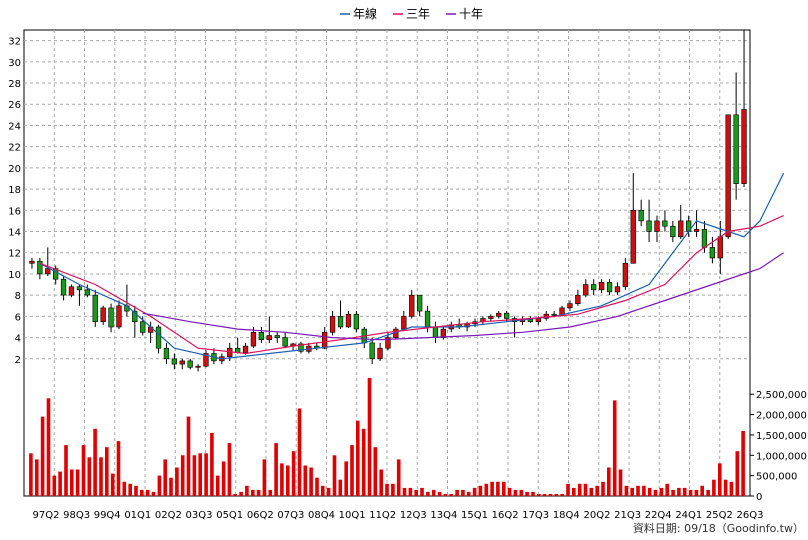 The width and height of the screenshot is (808, 540). I want to click on price-tick-label: 4, so click(18, 339).